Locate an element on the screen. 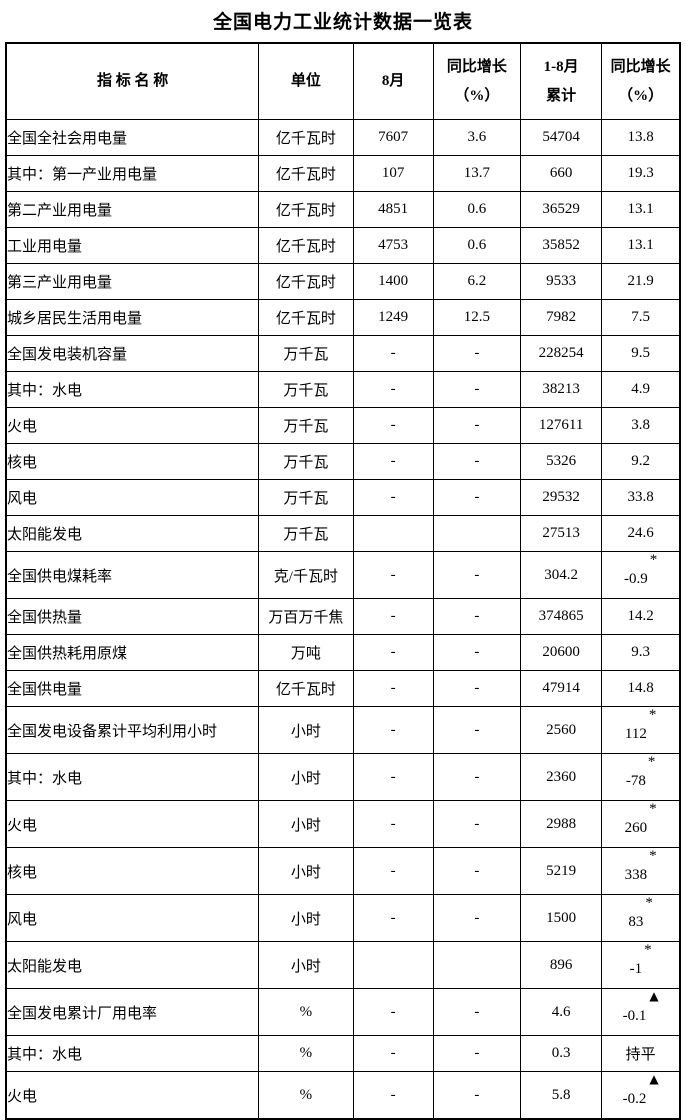 The height and width of the screenshot is (1120, 686). cumulative-yoy-cell: 338* is located at coordinates (641, 871).